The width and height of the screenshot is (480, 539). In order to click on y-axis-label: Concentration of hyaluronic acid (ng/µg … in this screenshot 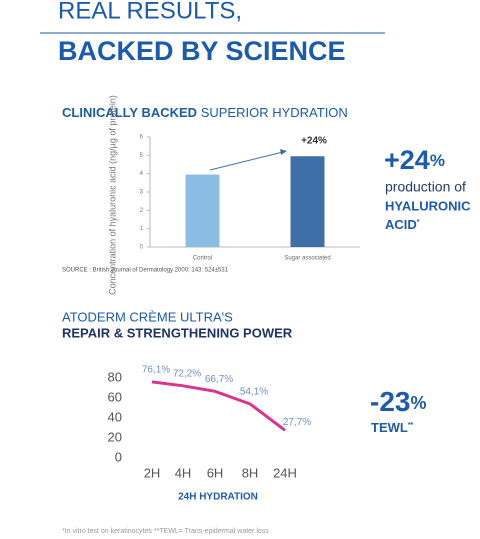, I will do `click(112, 195)`.